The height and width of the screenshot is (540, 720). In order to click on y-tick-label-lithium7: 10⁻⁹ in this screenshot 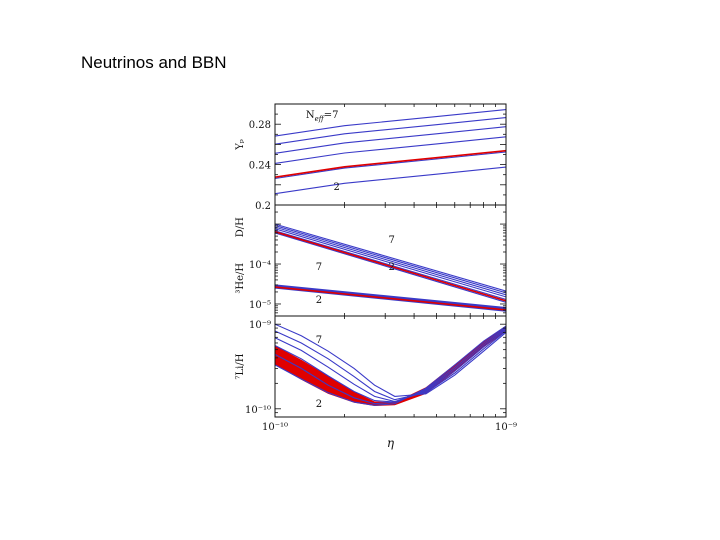, I will do `click(260, 325)`.